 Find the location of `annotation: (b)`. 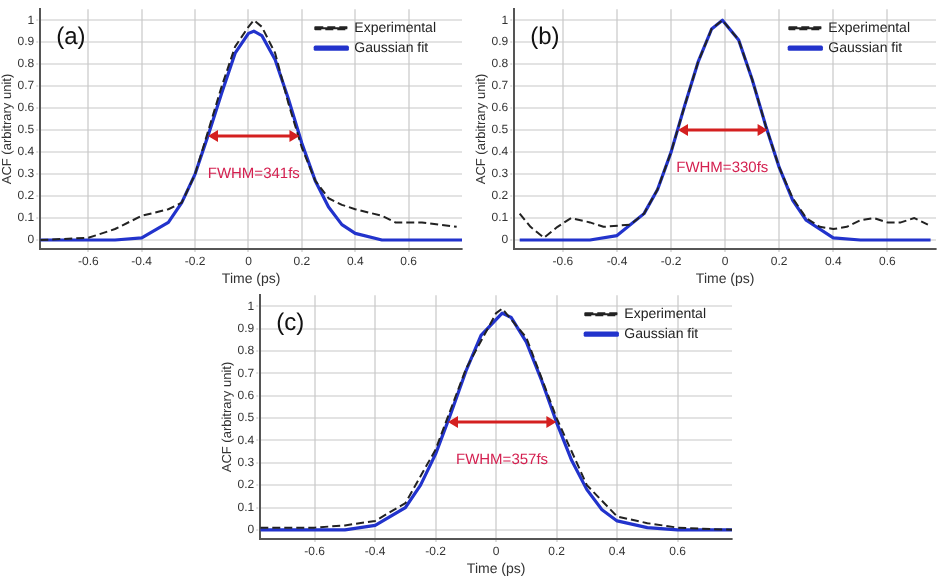

annotation: (b) is located at coordinates (545, 35).